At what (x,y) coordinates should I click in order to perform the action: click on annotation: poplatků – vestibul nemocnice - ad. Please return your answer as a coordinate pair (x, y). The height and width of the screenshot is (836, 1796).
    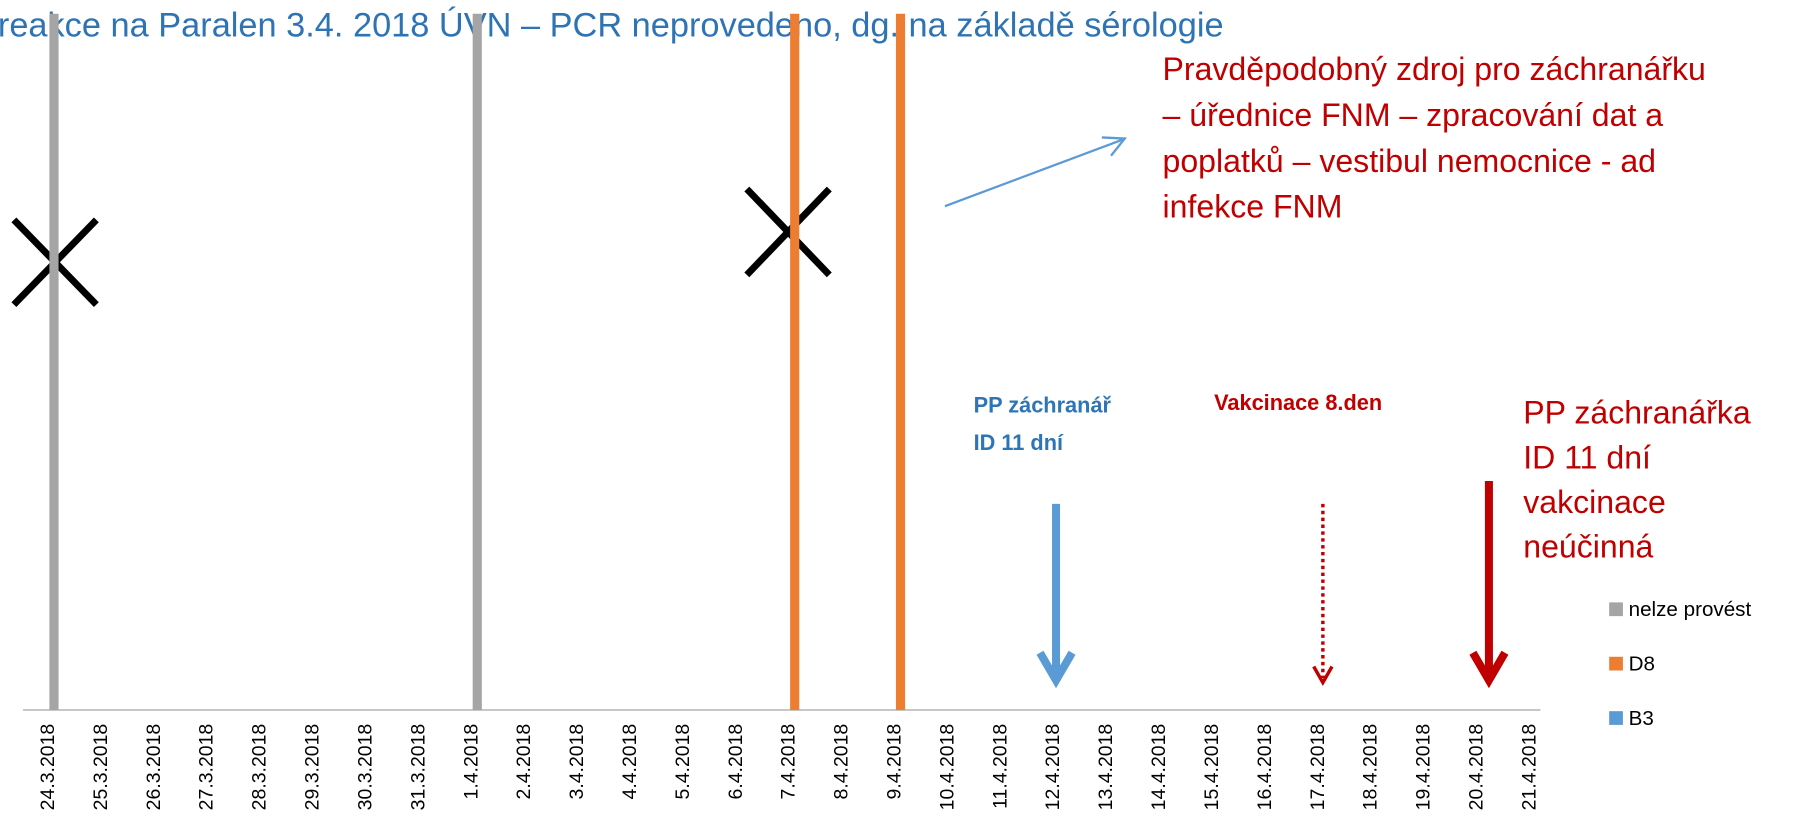
    Looking at the image, I should click on (1409, 161).